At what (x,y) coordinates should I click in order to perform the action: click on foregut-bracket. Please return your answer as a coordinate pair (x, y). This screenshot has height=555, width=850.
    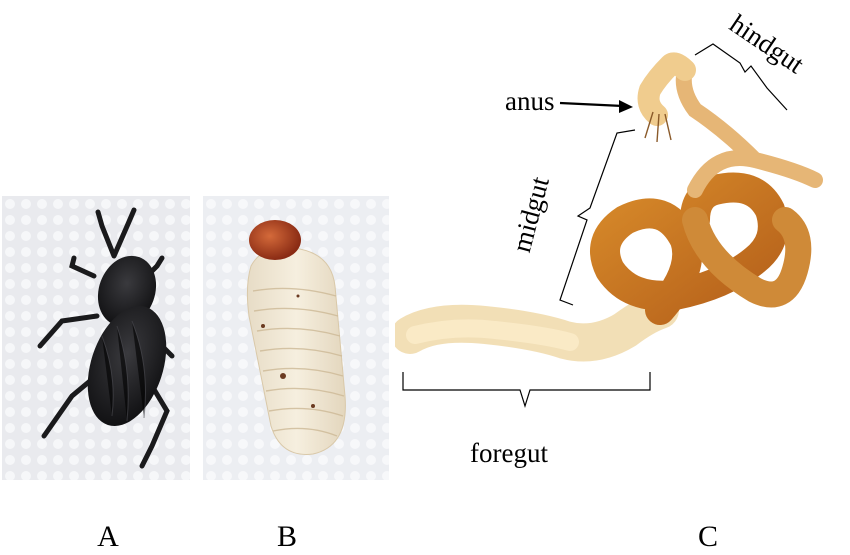
    Looking at the image, I should click on (526, 390).